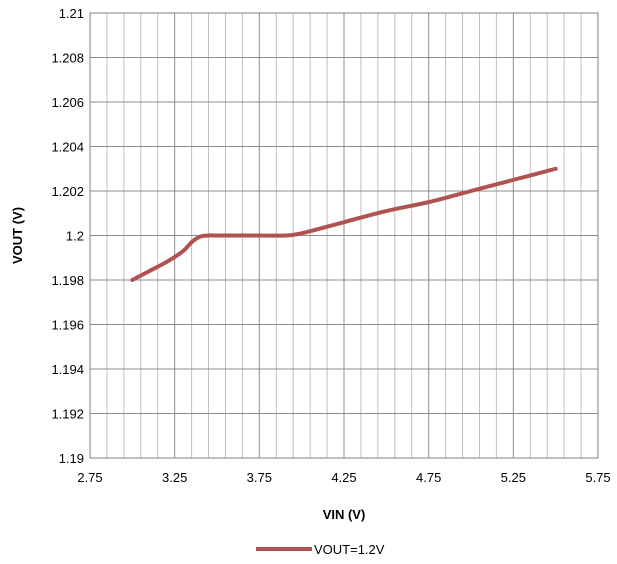  Describe the element at coordinates (344, 514) in the screenshot. I see `x-axis-title: VIN (V)` at that location.